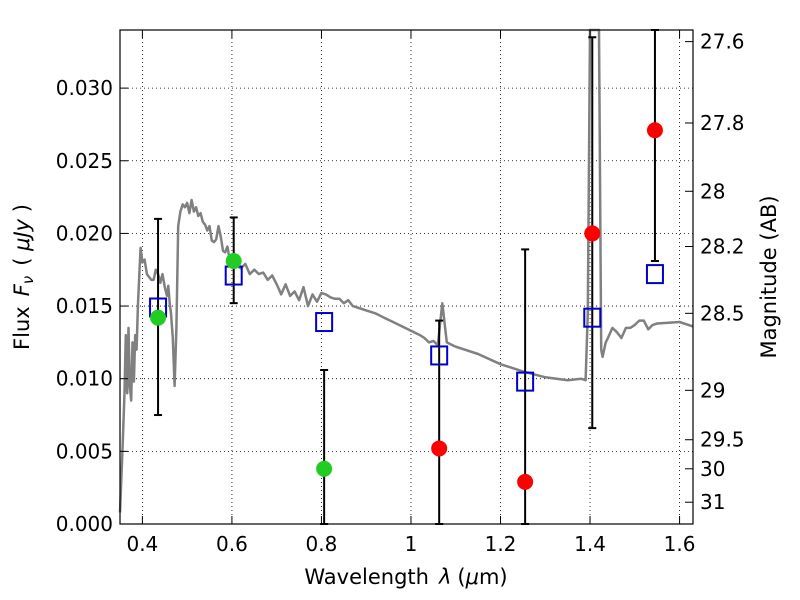 This screenshot has width=800, height=600. I want to click on right-tick-labels: 27.6 27.8 28 28.2 28.5 29 29.5 30 31, so click(722, 272).